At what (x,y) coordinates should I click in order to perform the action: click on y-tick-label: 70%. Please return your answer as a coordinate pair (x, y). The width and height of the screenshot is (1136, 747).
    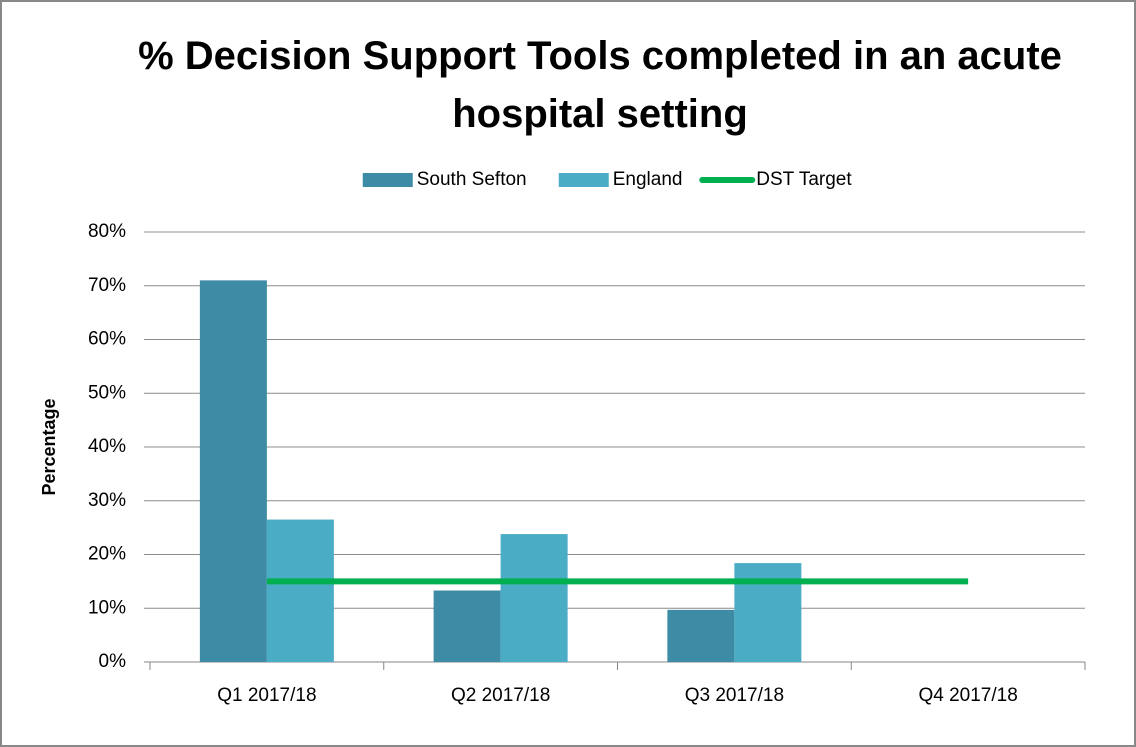
    Looking at the image, I should click on (107, 285).